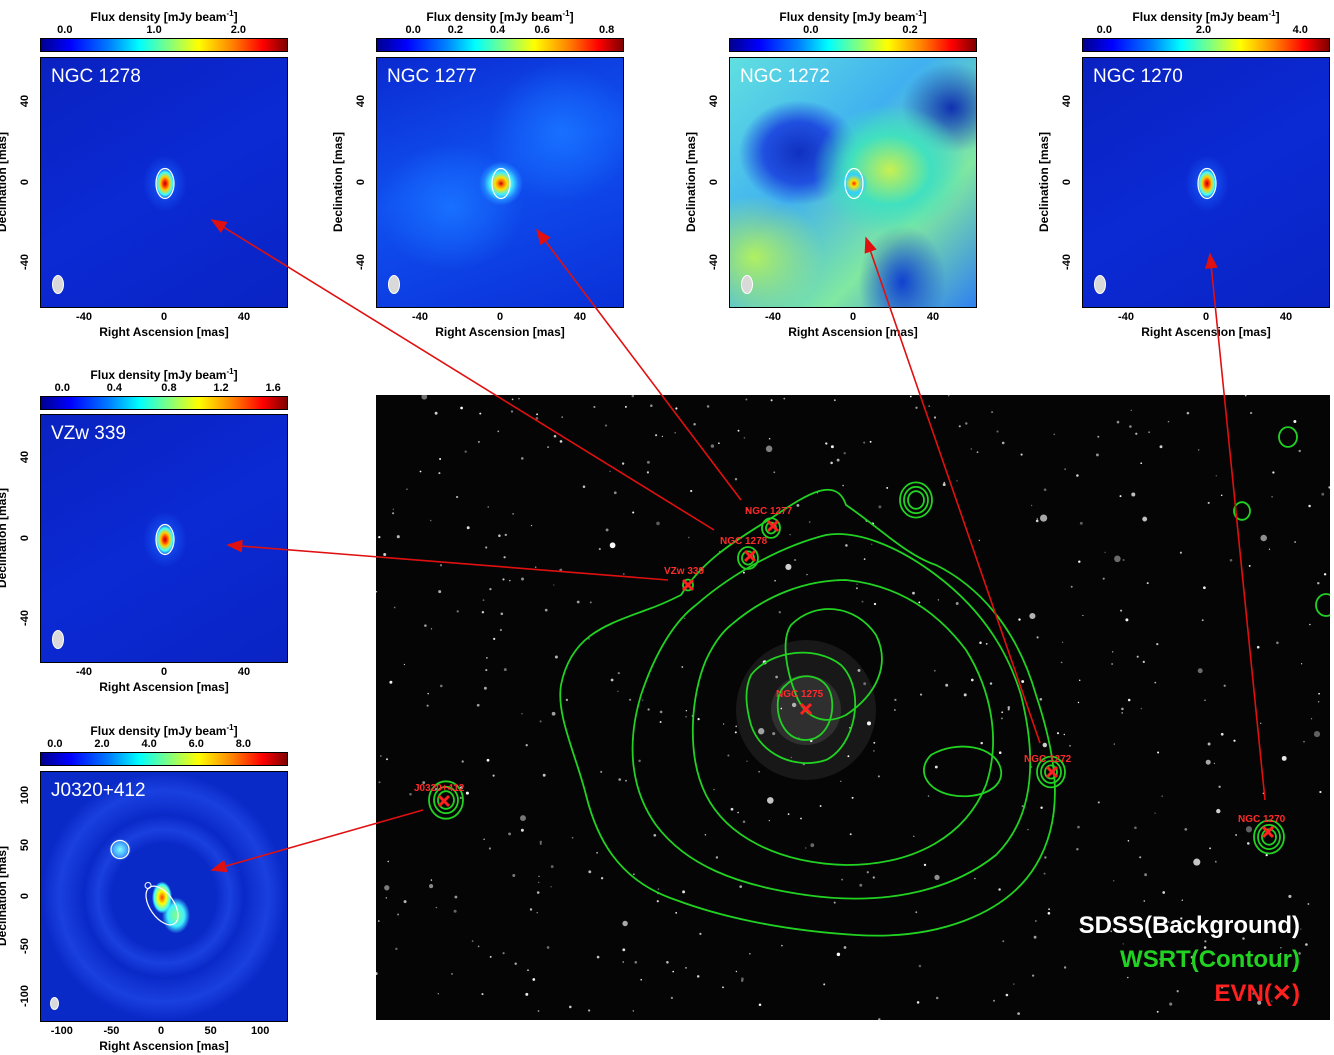  I want to click on flux-map-vzw339: VZw 339, so click(164, 538).